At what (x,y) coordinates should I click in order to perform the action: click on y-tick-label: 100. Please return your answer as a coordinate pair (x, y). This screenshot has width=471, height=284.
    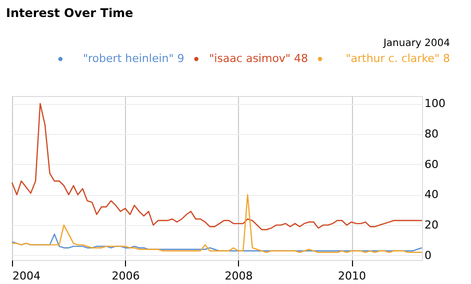
    Looking at the image, I should click on (435, 103).